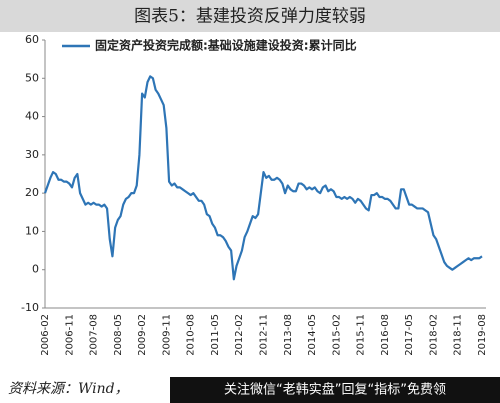 The image size is (500, 403). I want to click on y-tick-label: 60, so click(32, 39).